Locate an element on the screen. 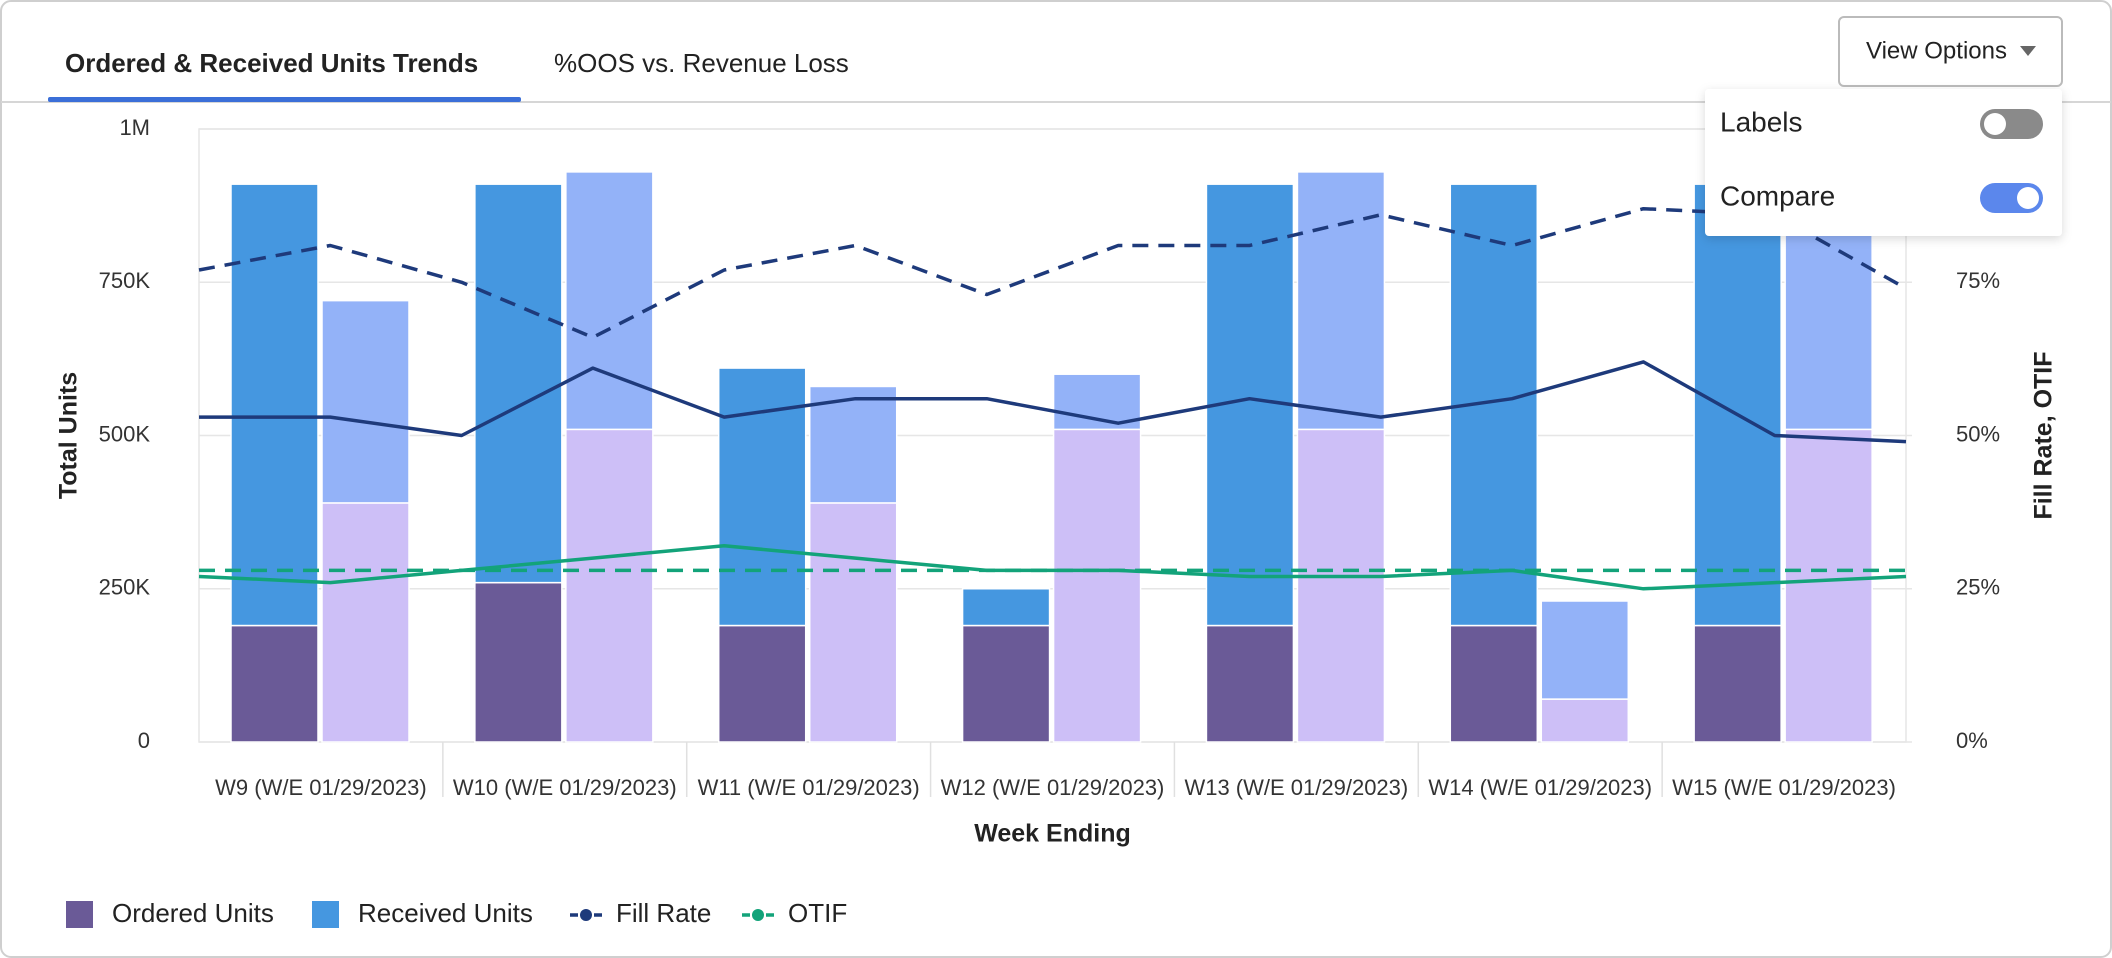 Image resolution: width=2112 pixels, height=958 pixels. view-options-button: View Options is located at coordinates (1950, 51).